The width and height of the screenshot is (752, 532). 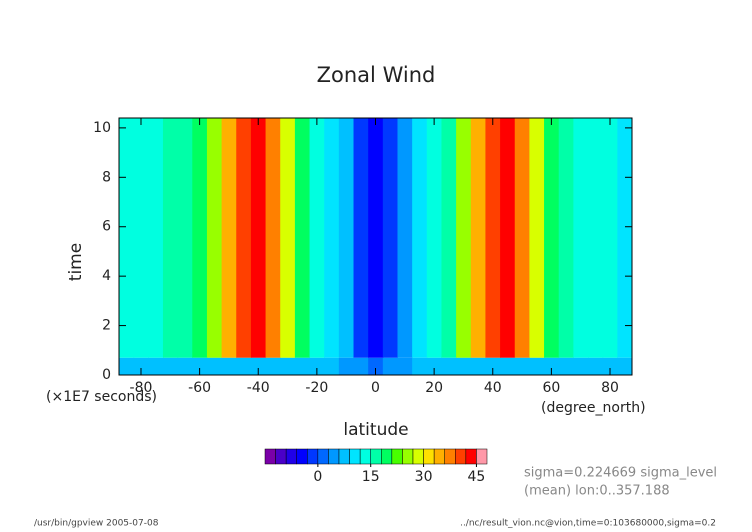 I want to click on annotation: sigma=0.224669 sigma_level, so click(x=620, y=473).